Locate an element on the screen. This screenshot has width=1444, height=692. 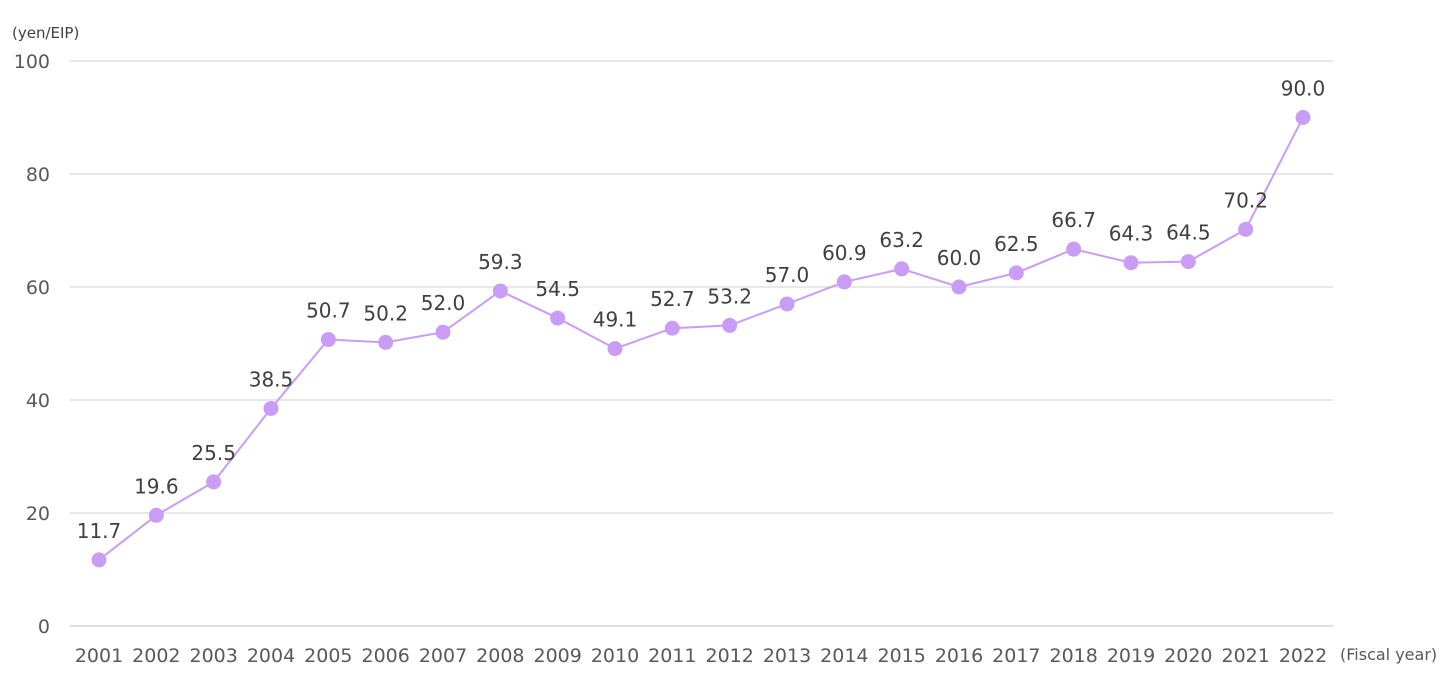
x-tick-label: 2012 is located at coordinates (729, 656).